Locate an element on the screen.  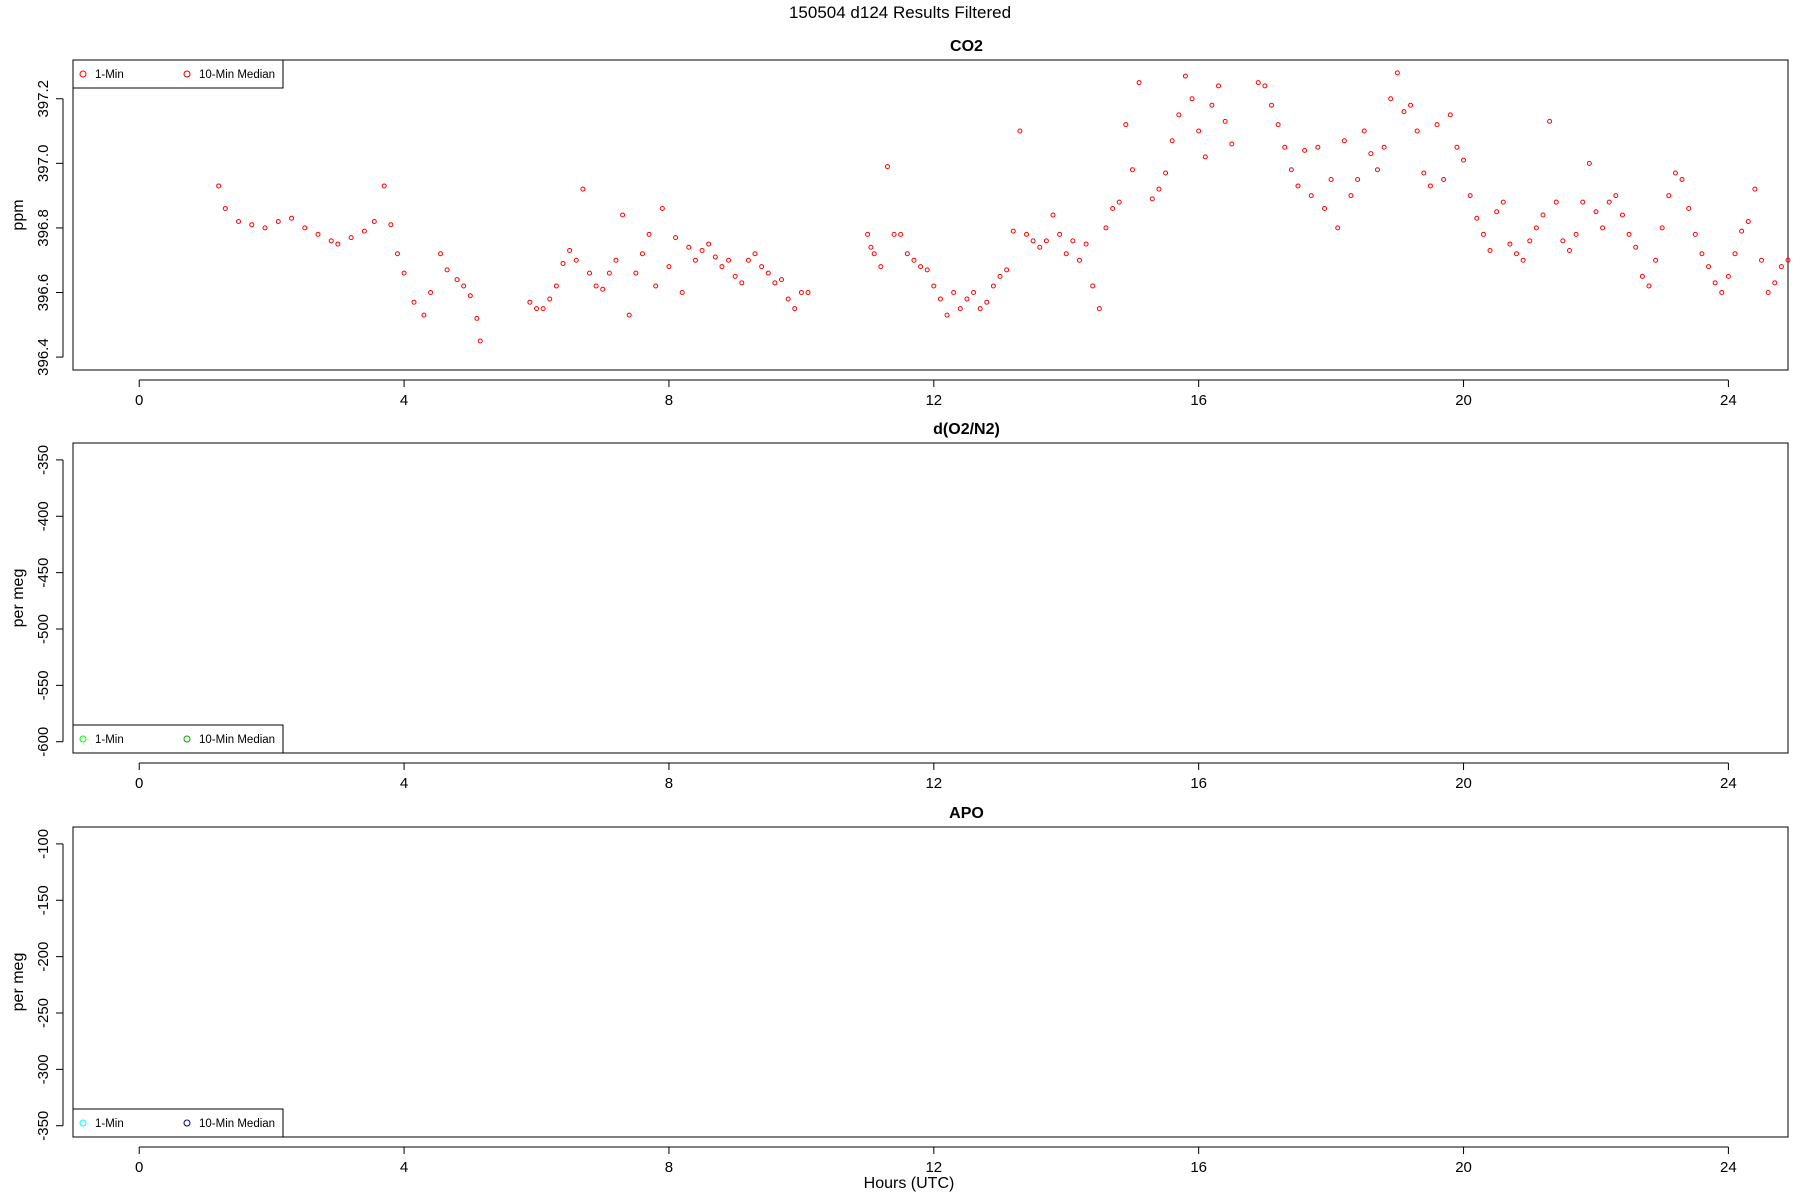
y-tick-label: -200 is located at coordinates (43, 957).